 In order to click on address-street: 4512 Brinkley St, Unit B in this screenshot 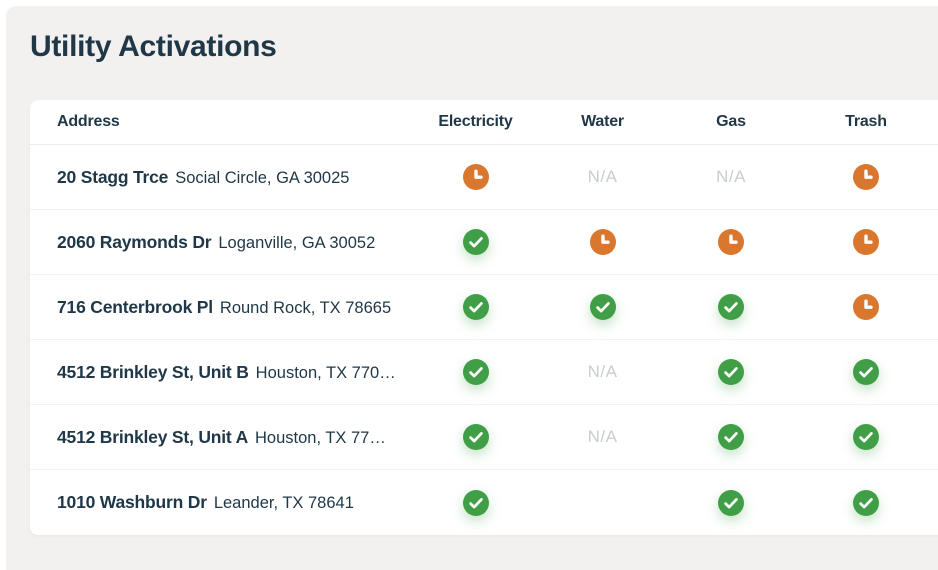, I will do `click(153, 371)`.